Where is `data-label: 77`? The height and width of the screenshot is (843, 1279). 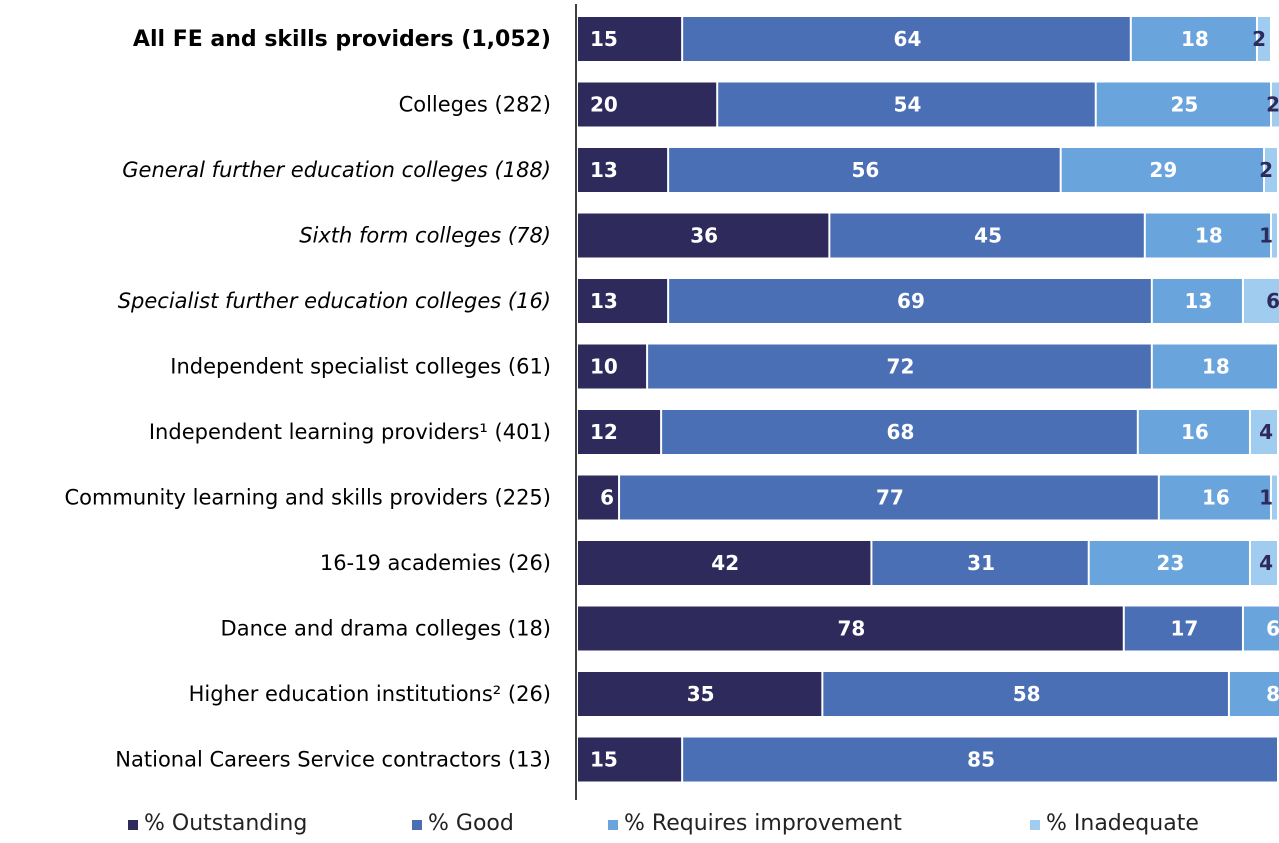 data-label: 77 is located at coordinates (890, 498).